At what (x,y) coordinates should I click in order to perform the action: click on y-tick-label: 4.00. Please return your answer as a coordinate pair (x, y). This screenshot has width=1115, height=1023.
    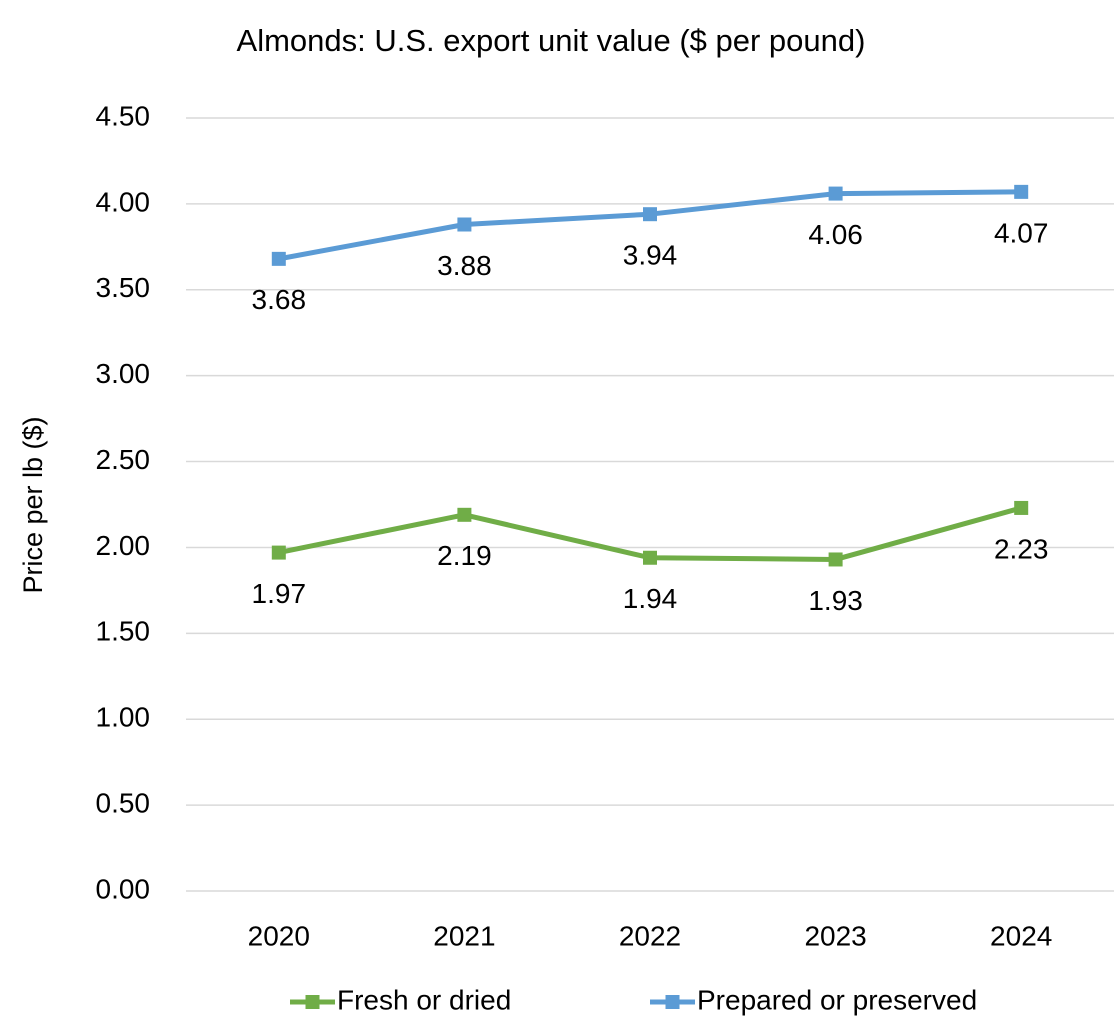
    Looking at the image, I should click on (123, 201).